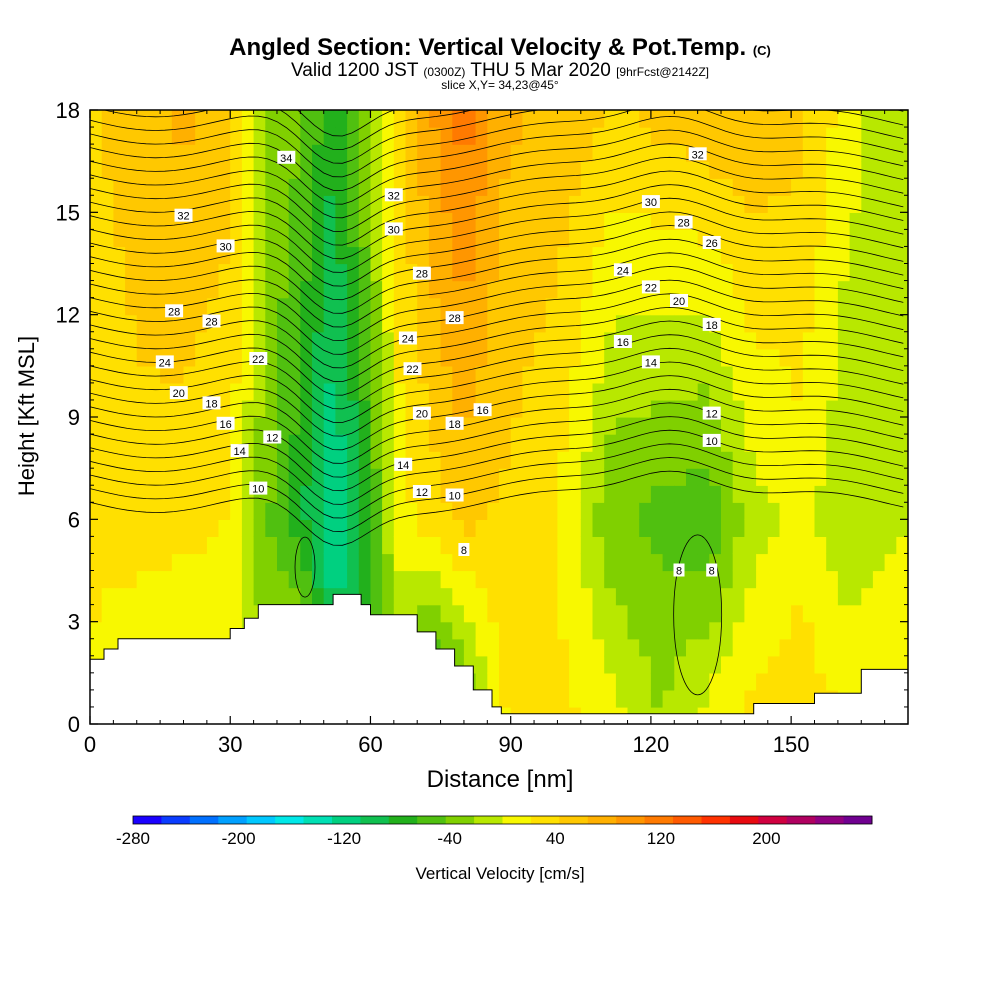  Describe the element at coordinates (393, 195) in the screenshot. I see `contour-label-bg` at that location.